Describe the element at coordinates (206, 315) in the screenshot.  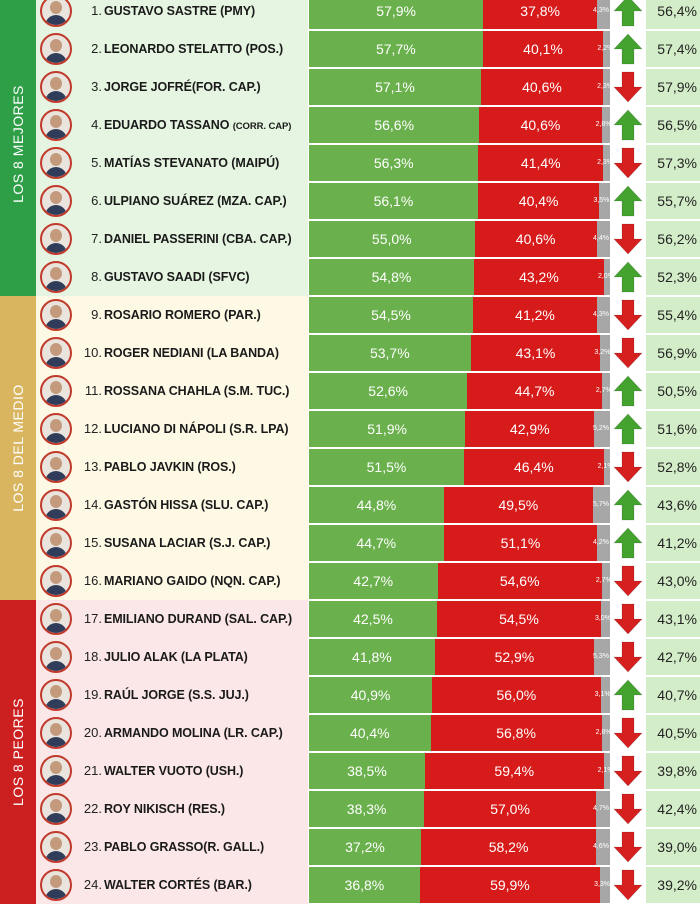
I see `candidate-name: ROSARIO ROMERO (PAR.)` at that location.